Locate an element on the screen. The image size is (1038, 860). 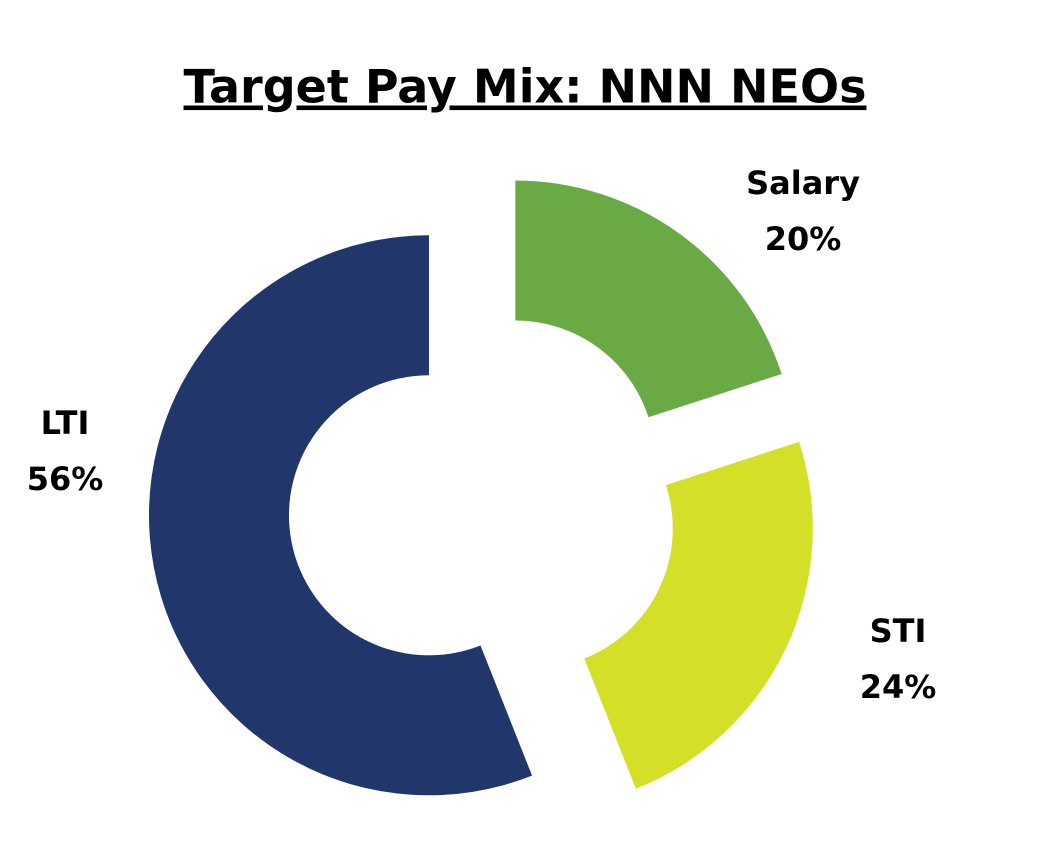
slice-value-label: 56% is located at coordinates (65, 479).